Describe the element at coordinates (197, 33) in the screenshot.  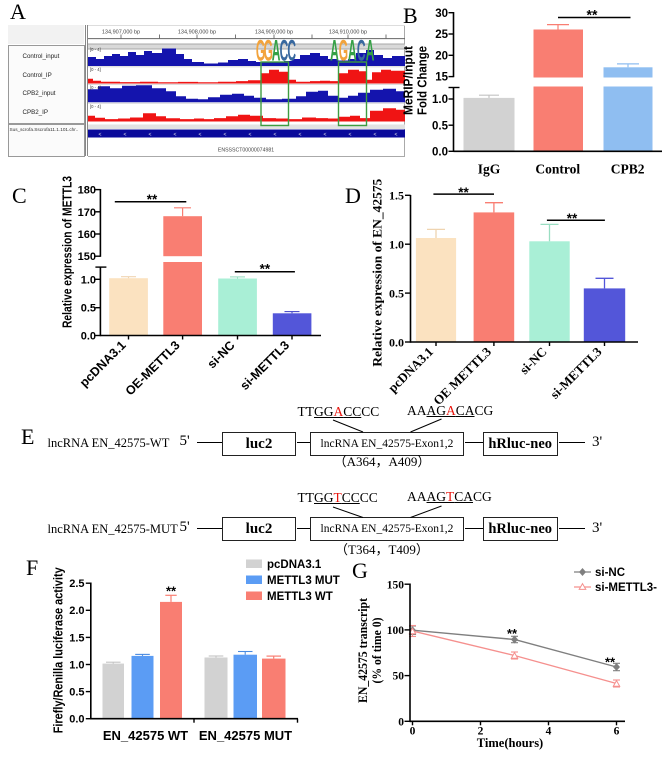
I see `svg-text: 134,908,000 bp` at that location.